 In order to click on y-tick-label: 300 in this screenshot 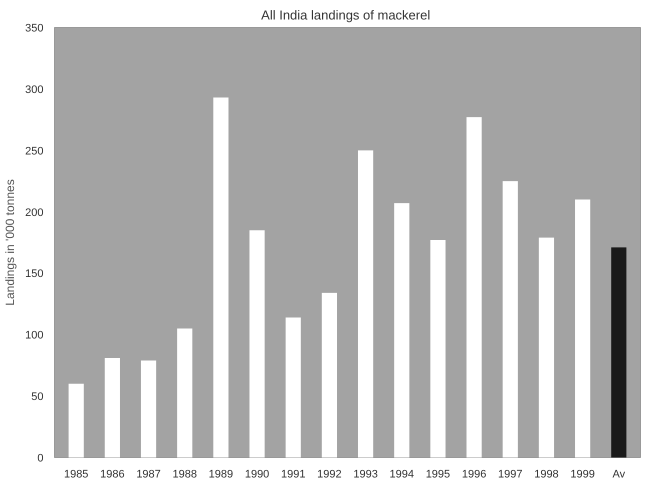, I will do `click(34, 90)`.